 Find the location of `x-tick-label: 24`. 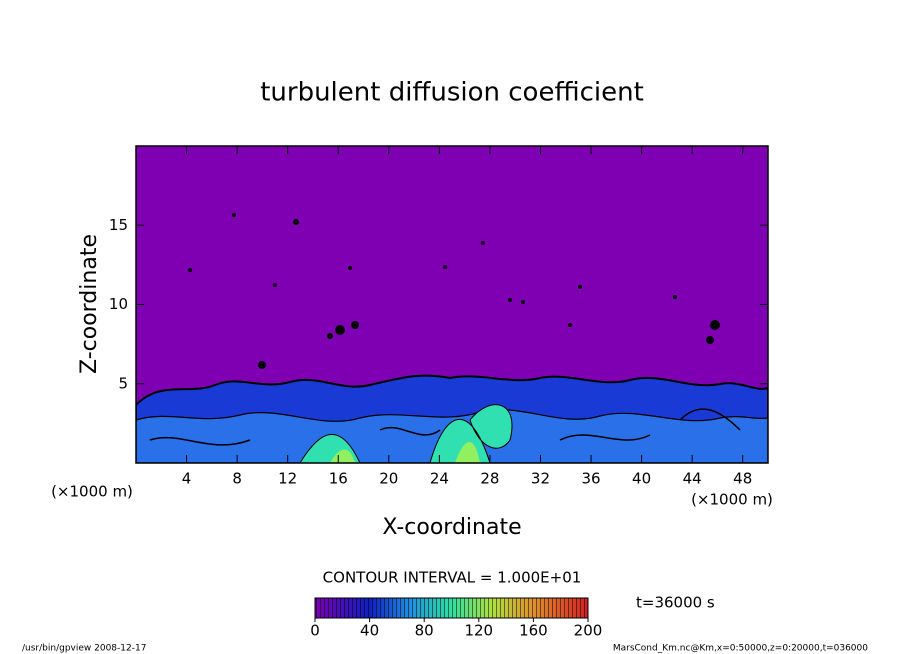

x-tick-label: 24 is located at coordinates (439, 479).